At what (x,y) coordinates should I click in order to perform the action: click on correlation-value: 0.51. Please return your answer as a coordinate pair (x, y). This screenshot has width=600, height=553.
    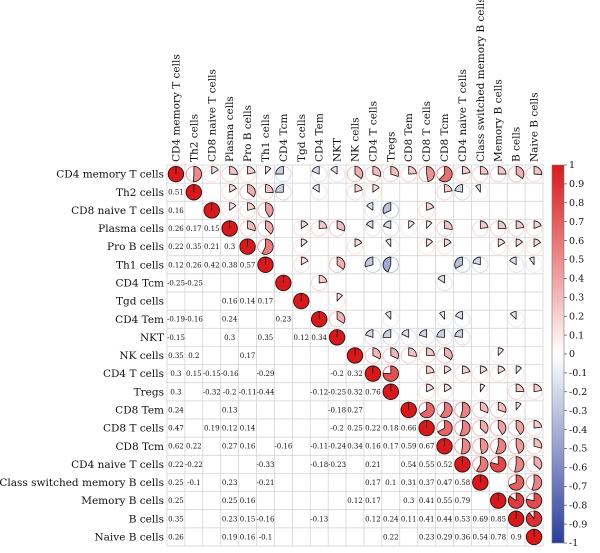
    Looking at the image, I should click on (176, 193).